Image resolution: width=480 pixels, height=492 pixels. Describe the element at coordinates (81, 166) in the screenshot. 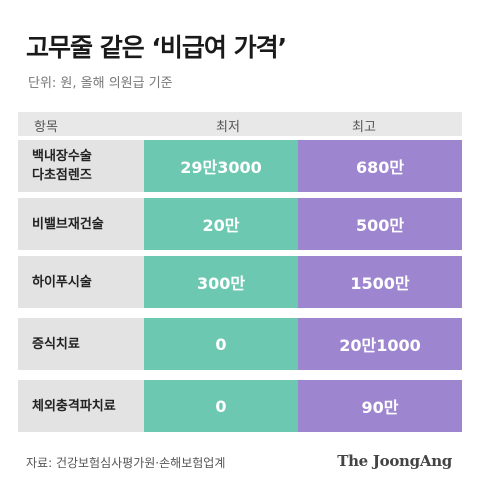

I see `row-item: 백내장수술 다초점렌즈` at that location.